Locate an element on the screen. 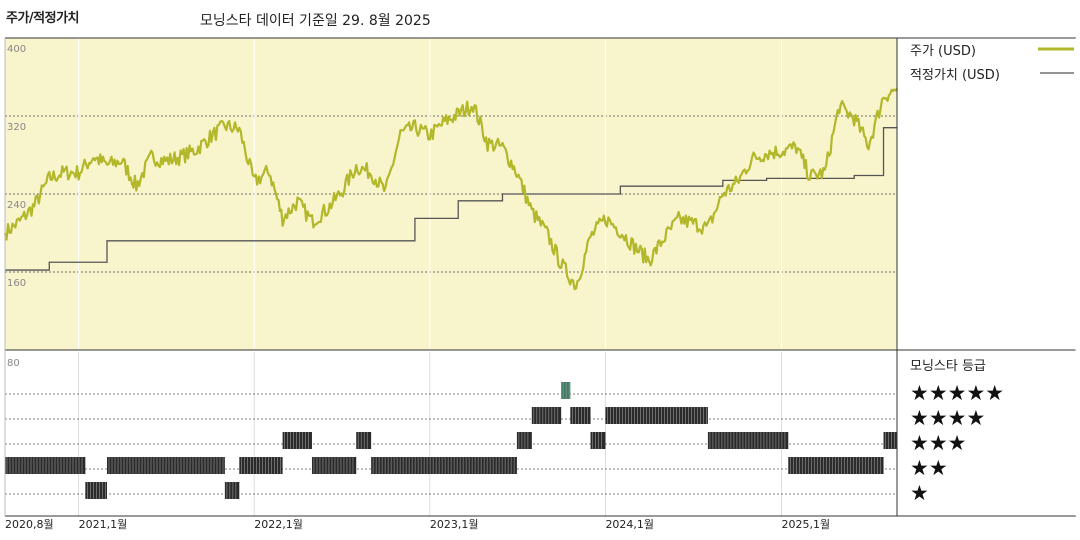 The height and width of the screenshot is (540, 1080). x-tick-label: 2023,1월 is located at coordinates (454, 524).